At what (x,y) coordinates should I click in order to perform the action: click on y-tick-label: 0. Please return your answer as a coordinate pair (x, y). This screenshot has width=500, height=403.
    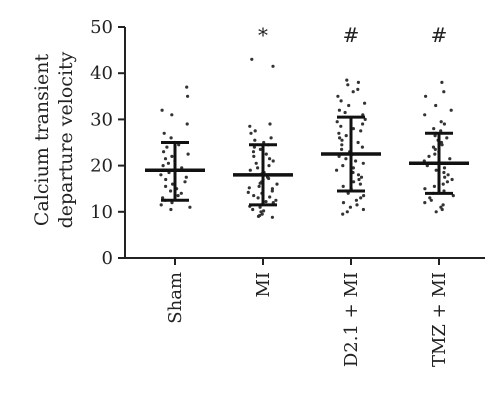
    Looking at the image, I should click on (107, 258).